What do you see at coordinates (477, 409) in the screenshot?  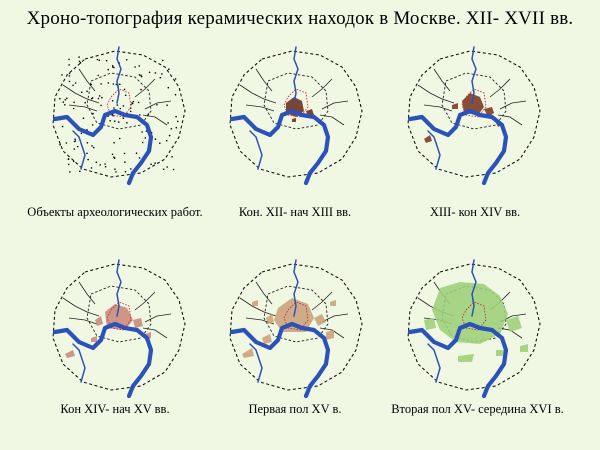 I see `caption-6: Вторая пол XV- середина XVI в.` at bounding box center [477, 409].